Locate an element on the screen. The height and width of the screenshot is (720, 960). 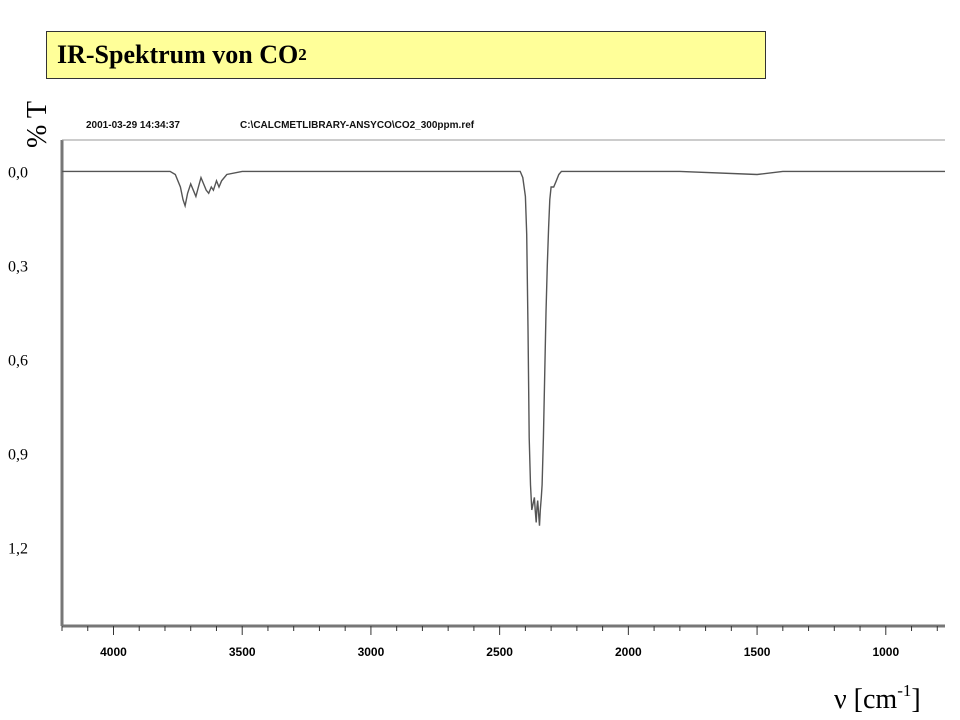
y-ticks: 0,0 0,3 0,6 0,9 1,2 is located at coordinates (18, 360).